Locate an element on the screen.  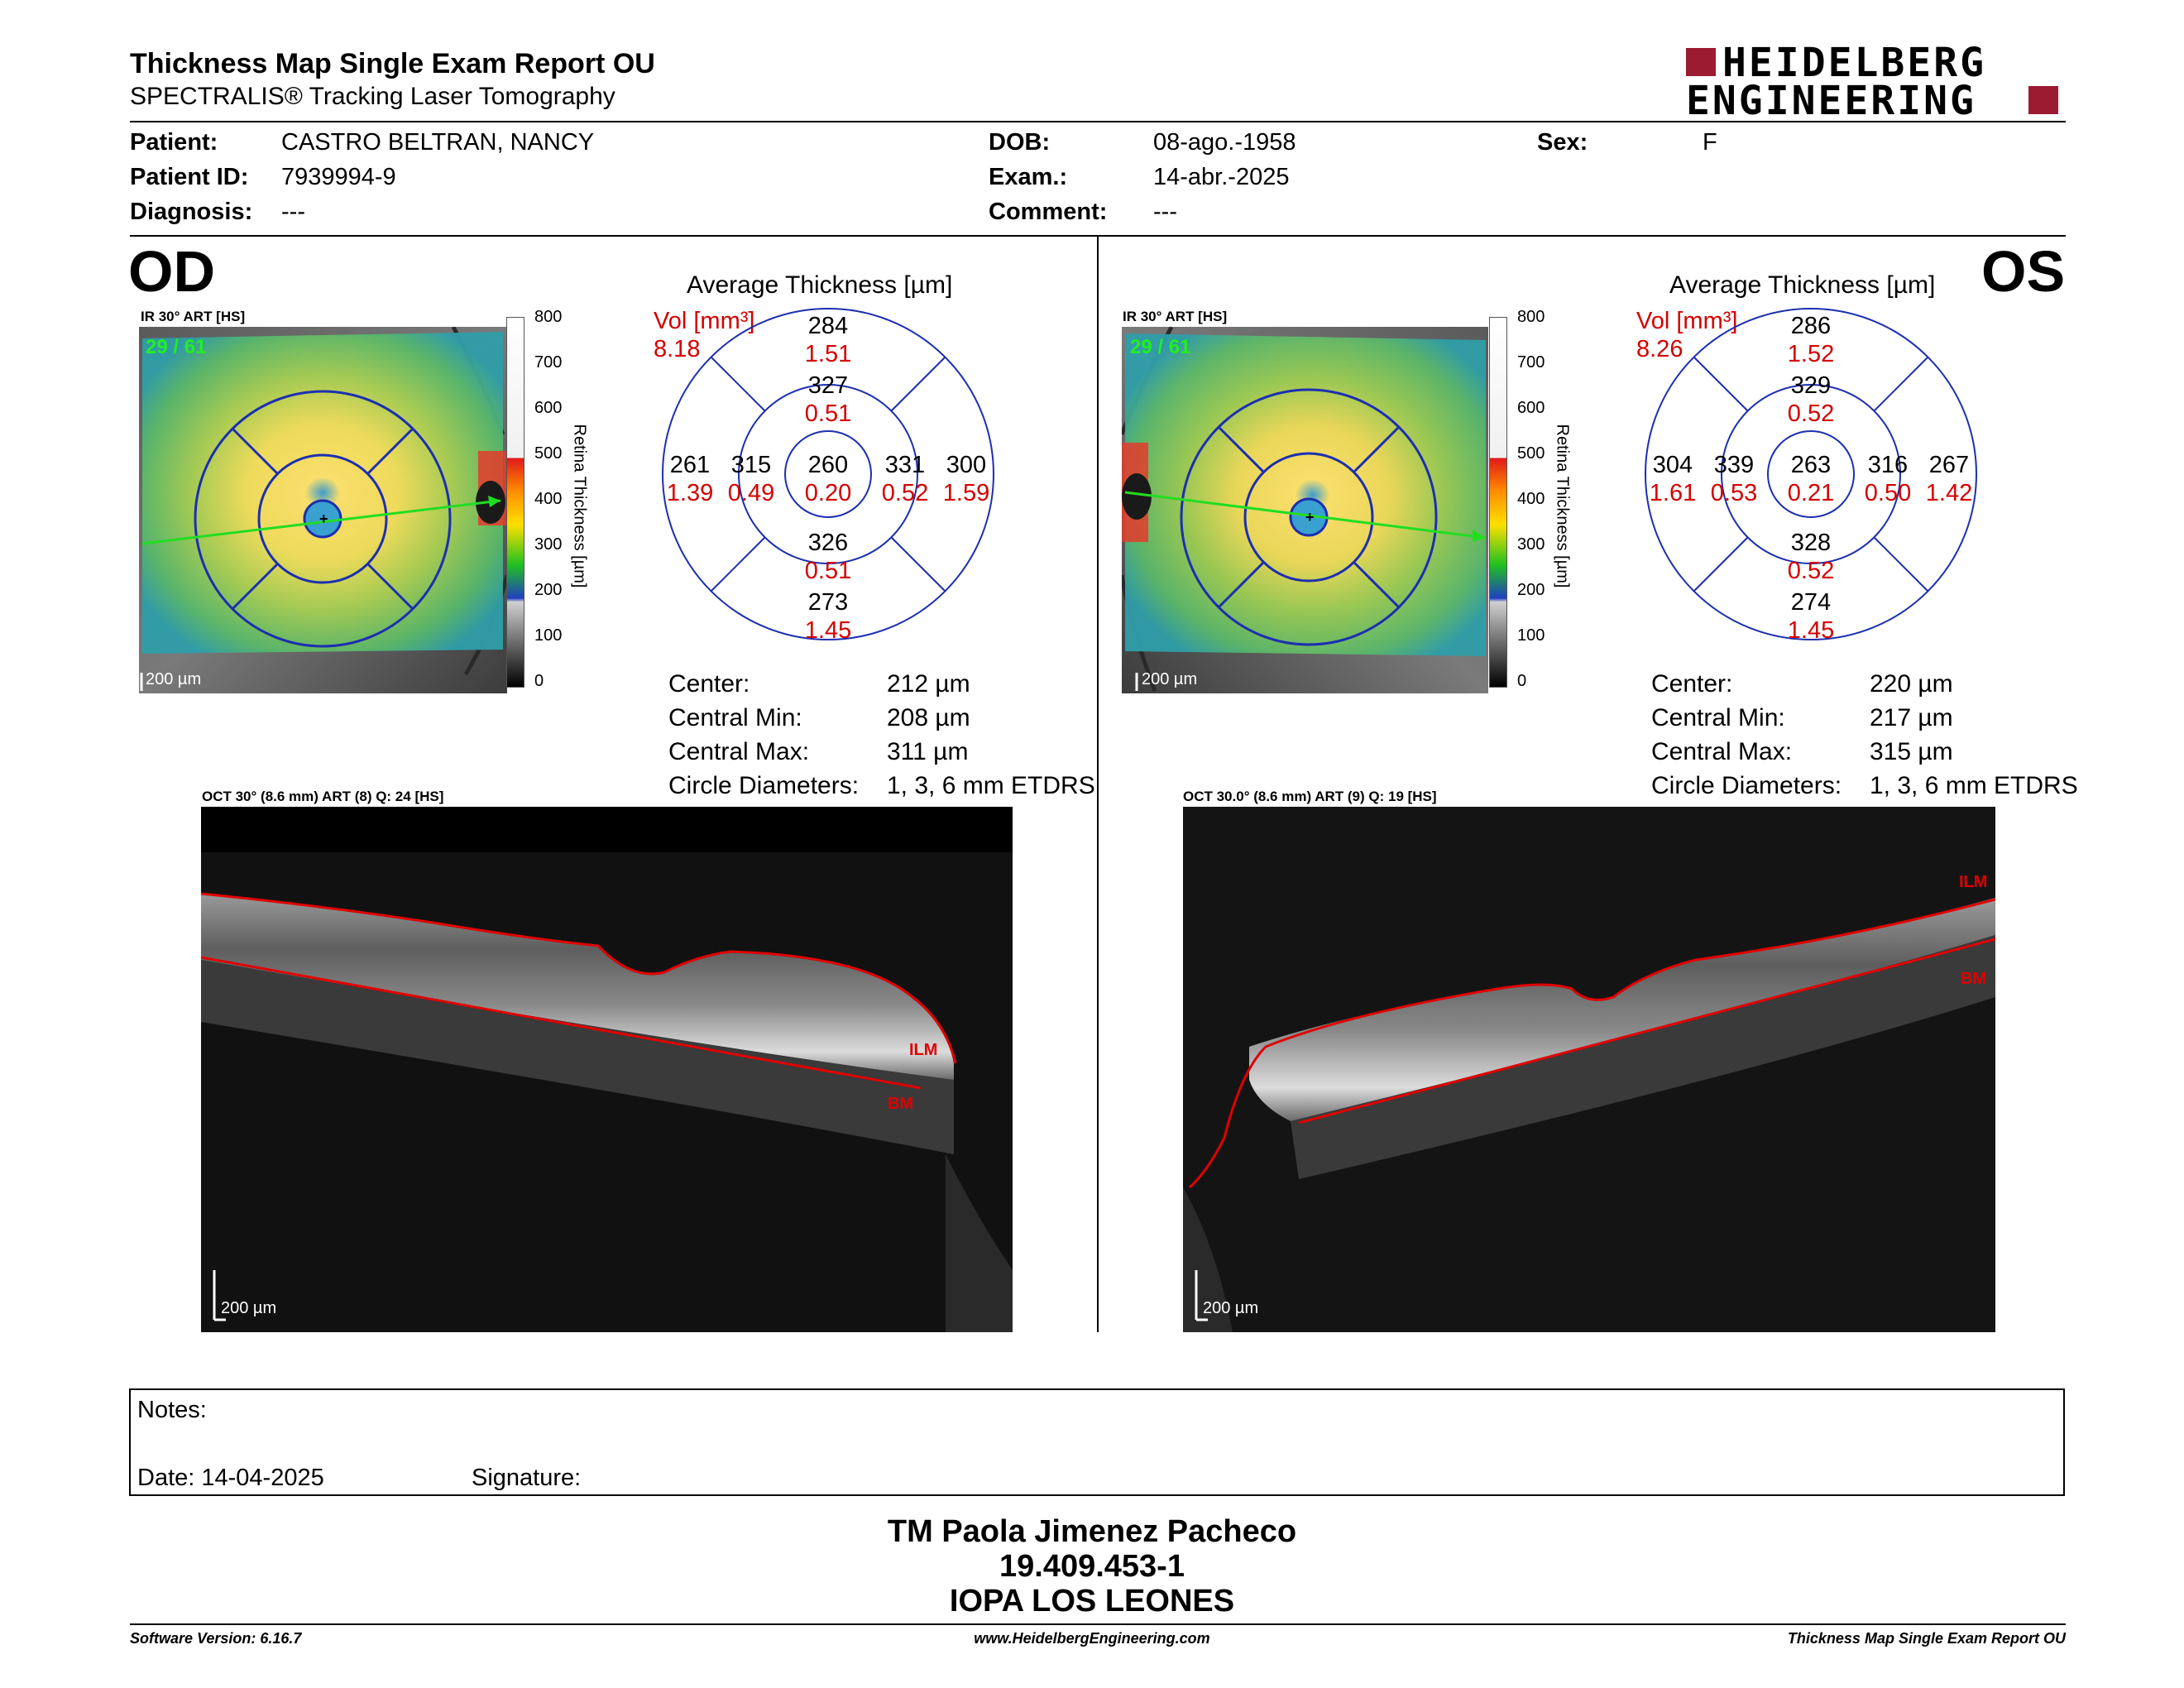
os-thickness-map: + 200 µm 29 / 61 is located at coordinates (1305, 510).